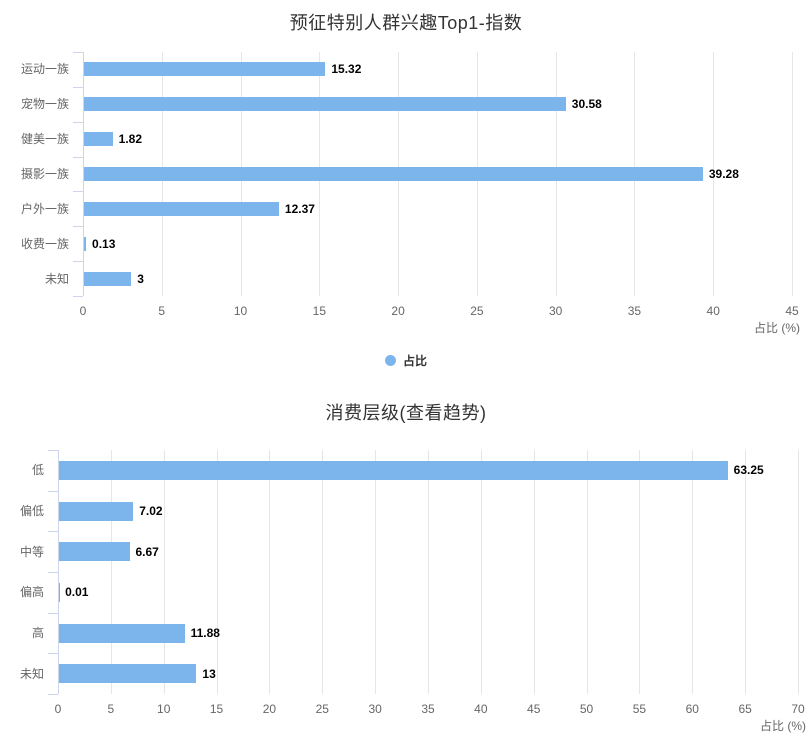 This screenshot has width=812, height=739. What do you see at coordinates (205, 633) in the screenshot?
I see `value-label: 11.88` at bounding box center [205, 633].